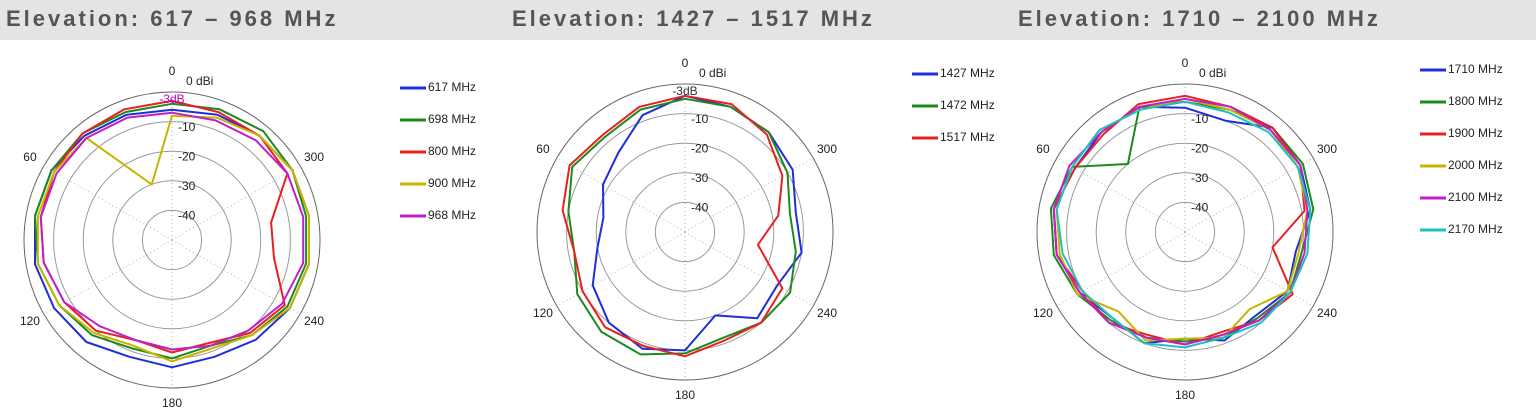  What do you see at coordinates (172, 18) in the screenshot?
I see `chart-title: Elevation: 617 – 968 MHz` at bounding box center [172, 18].